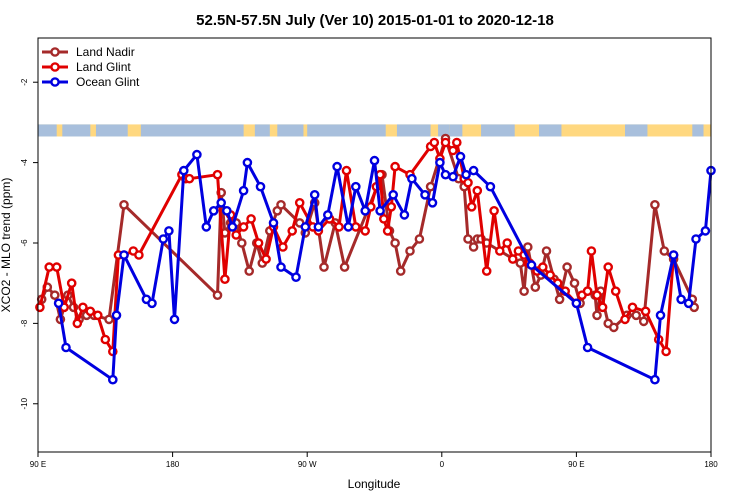 The height and width of the screenshot is (500, 750). What do you see at coordinates (105, 52) in the screenshot?
I see `legend-label: Land Nadir` at bounding box center [105, 52].